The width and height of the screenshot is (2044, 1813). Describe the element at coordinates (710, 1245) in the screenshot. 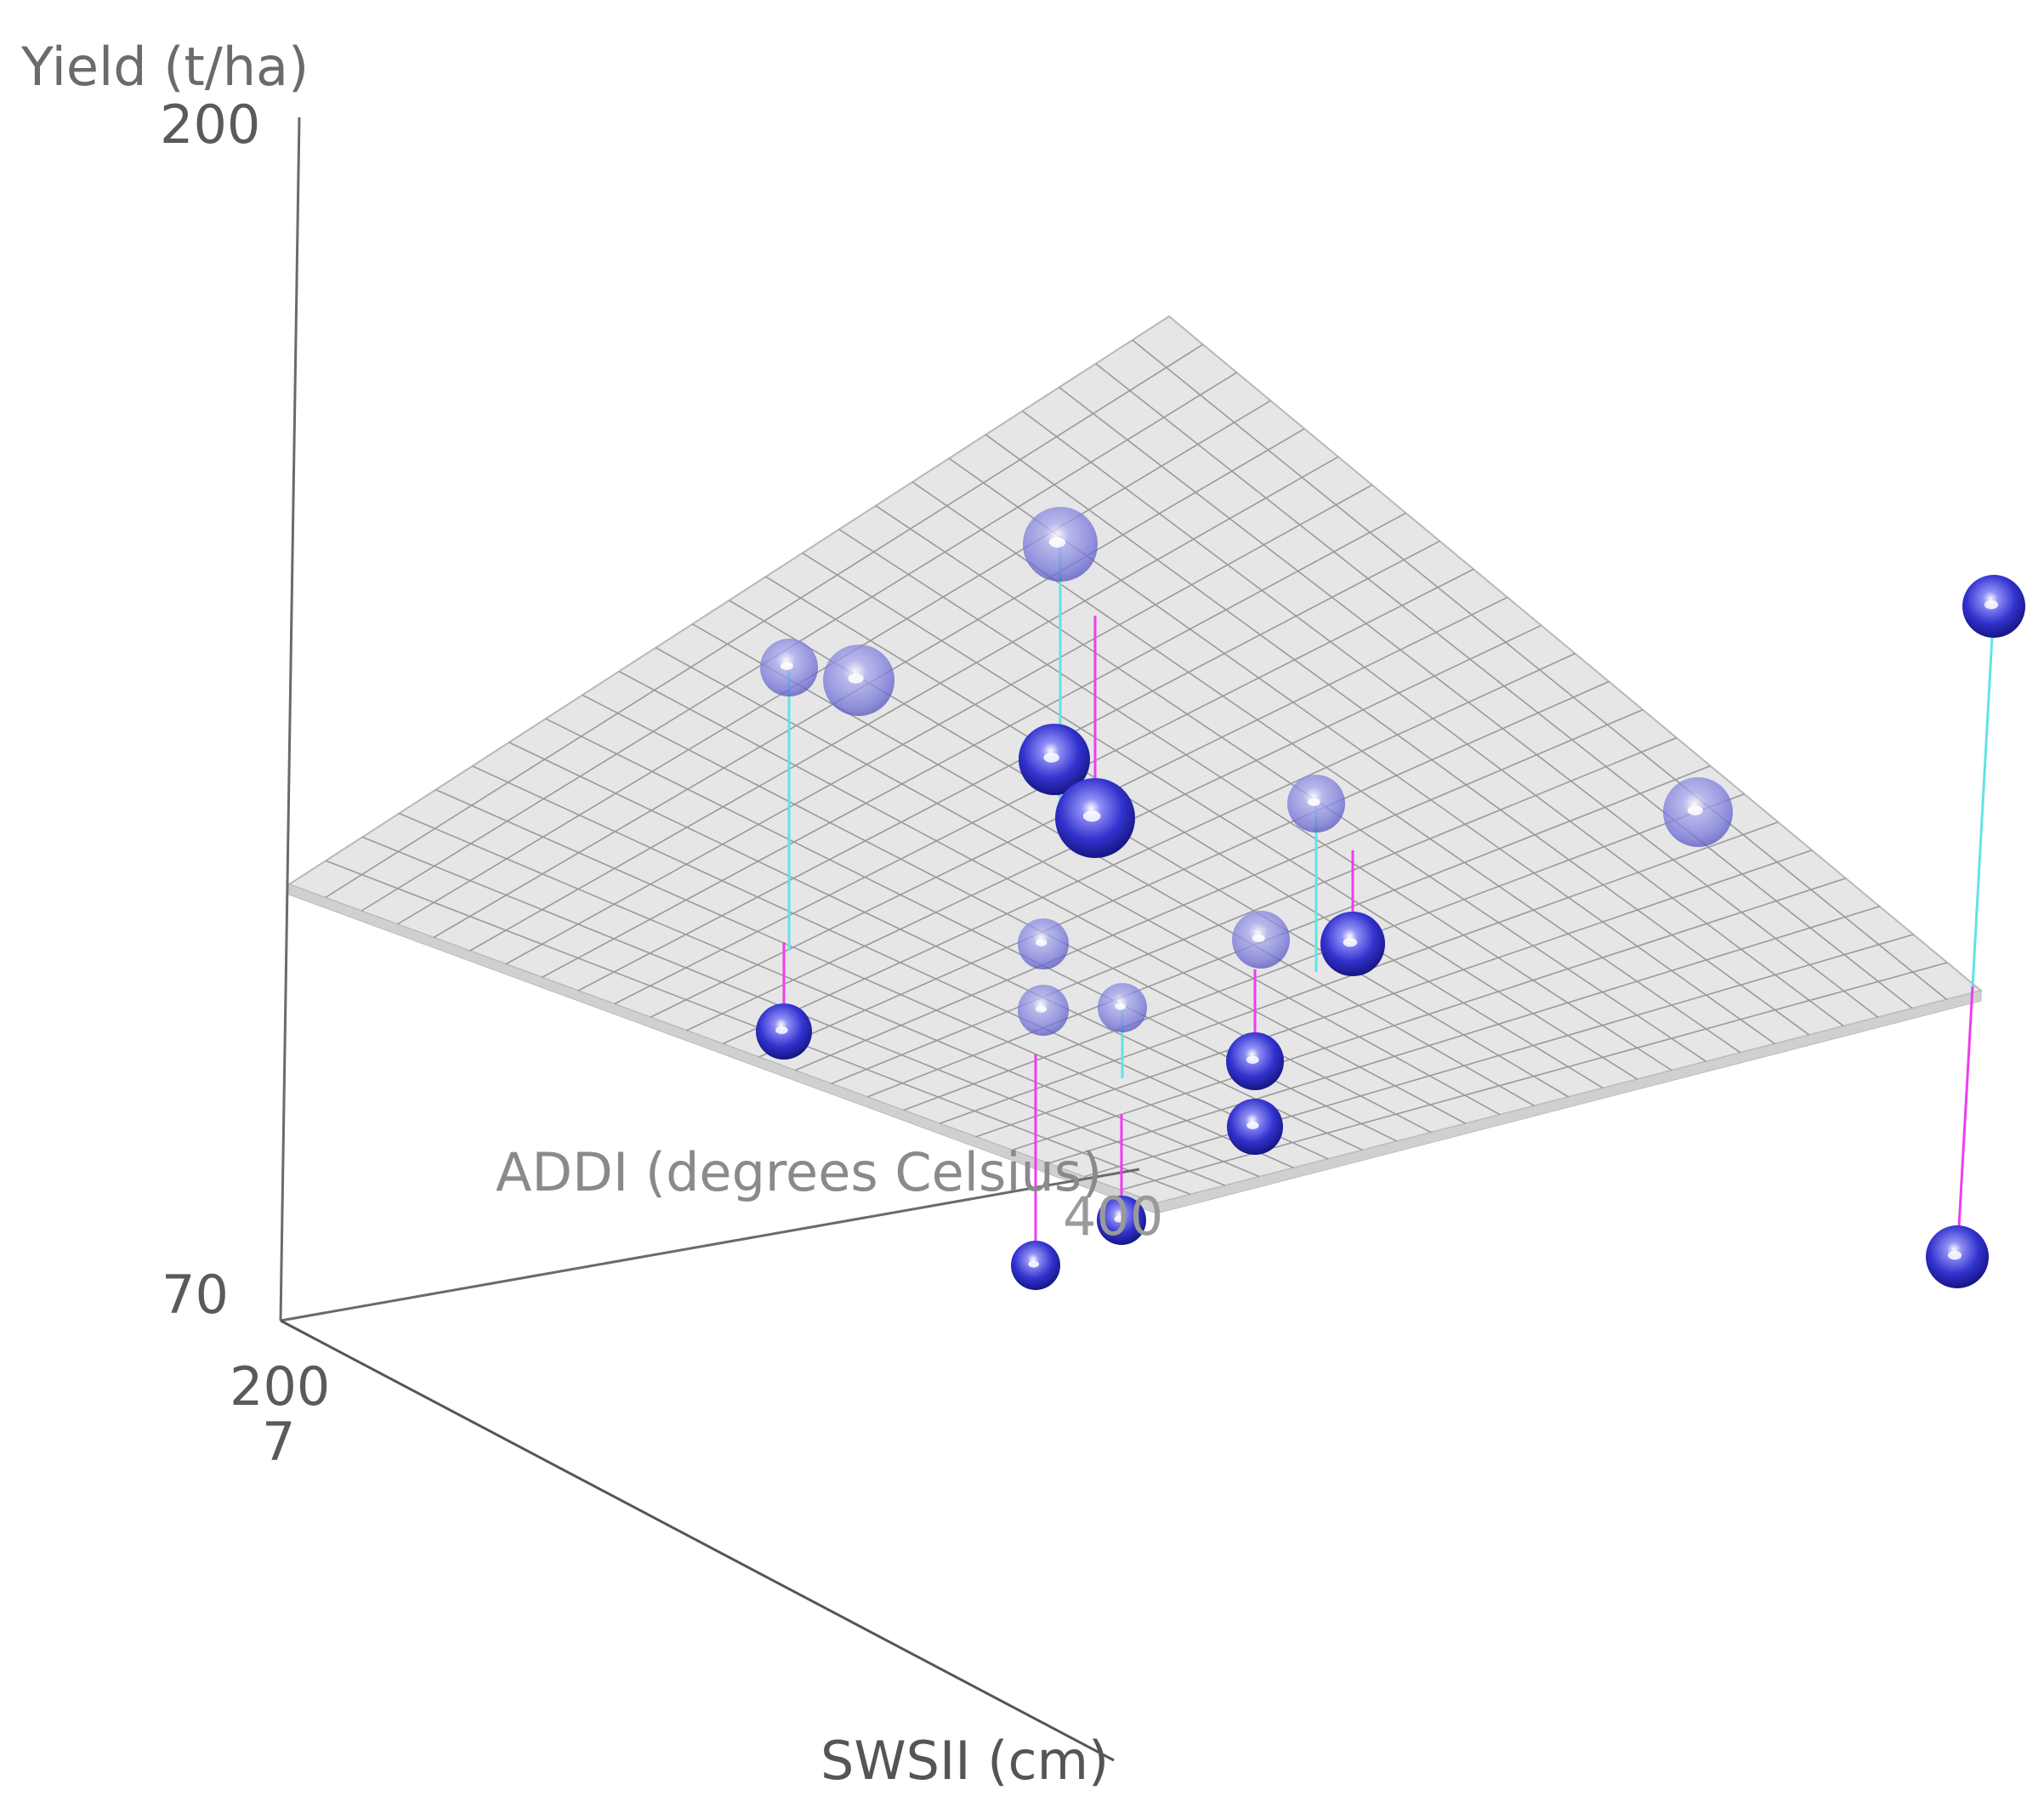

I see `x-axis-line` at that location.